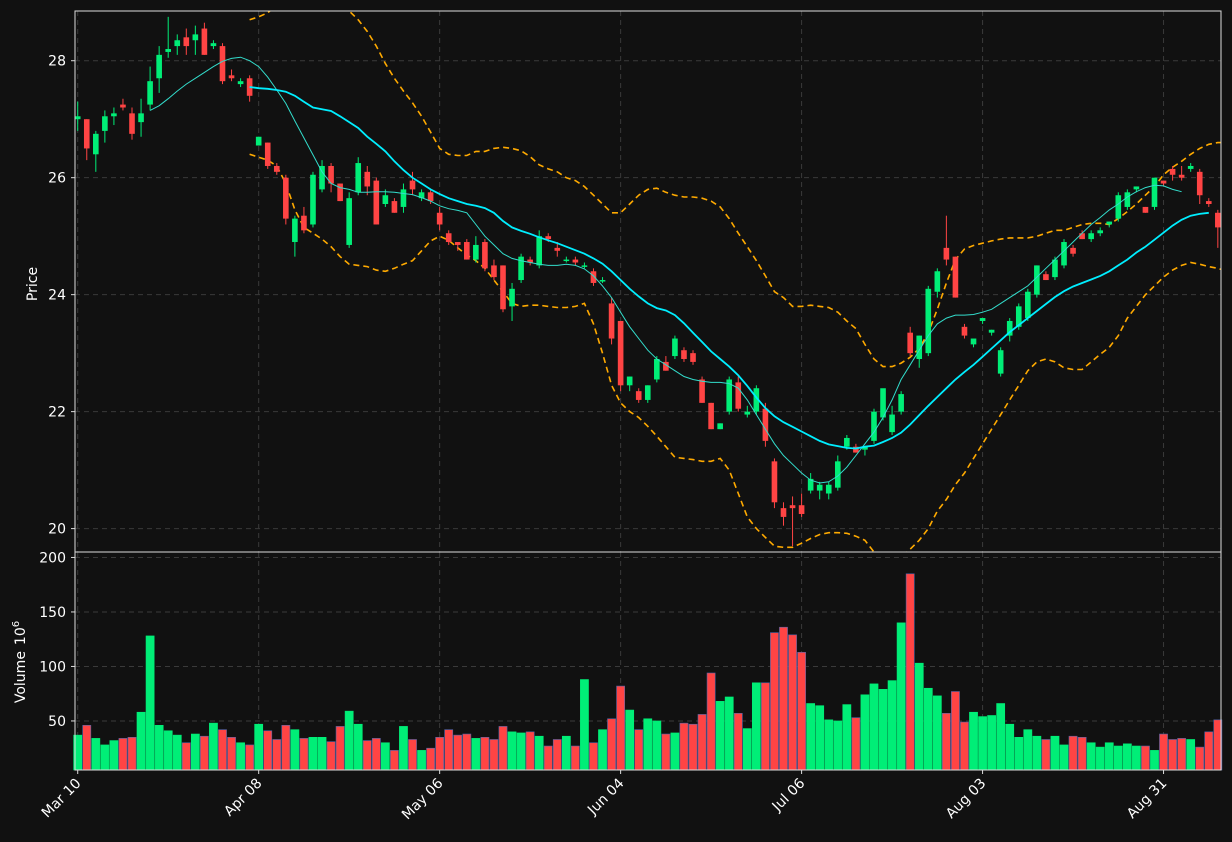  I want to click on volume-axis-label: Volume 106, so click(20, 662).